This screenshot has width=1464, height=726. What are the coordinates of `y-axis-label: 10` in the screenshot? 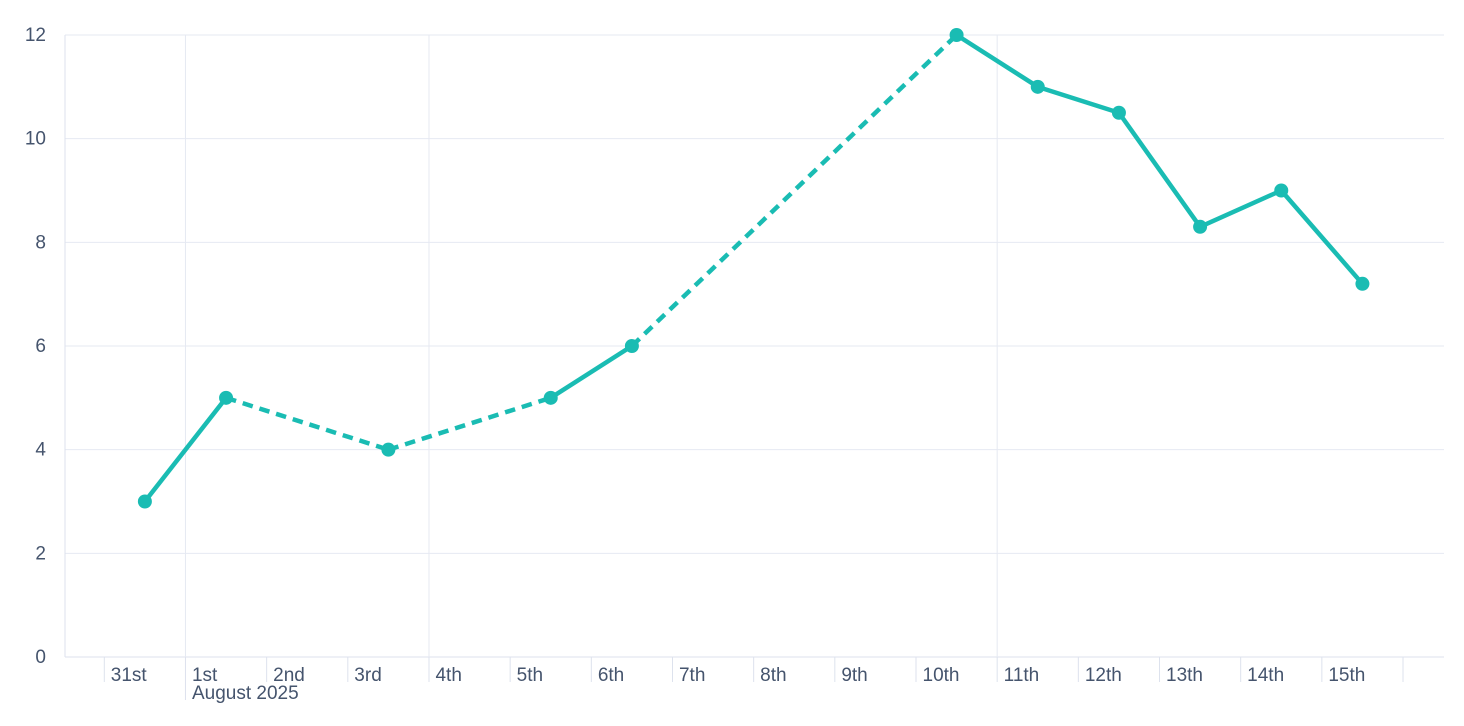 It's located at (35, 139).